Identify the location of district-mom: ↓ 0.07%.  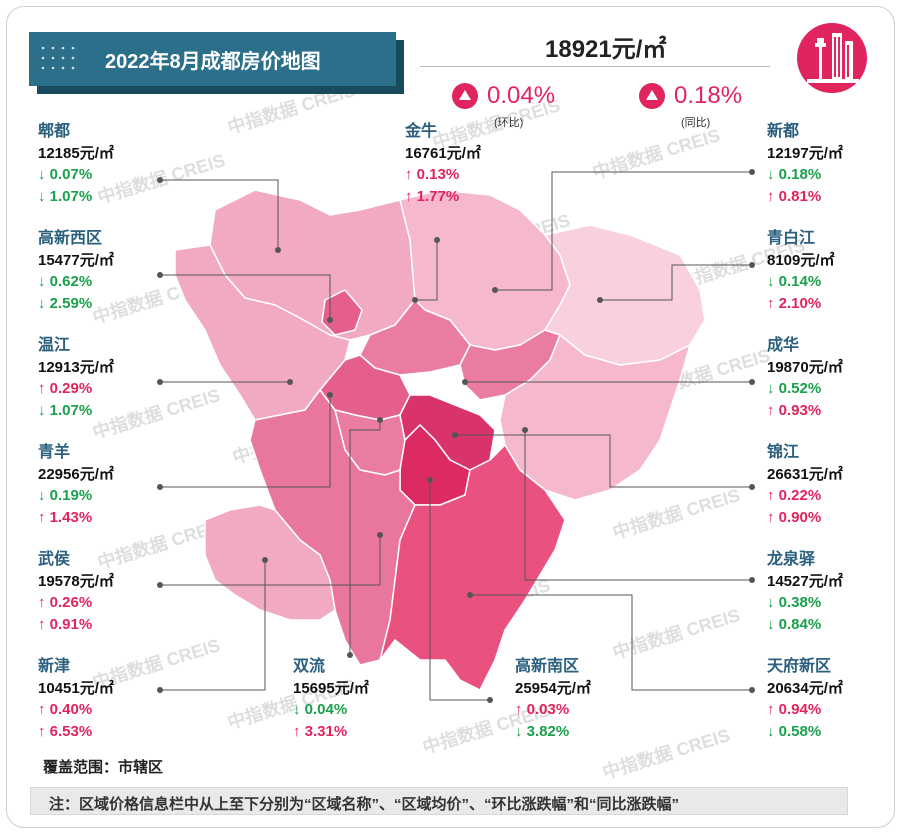
(65, 174).